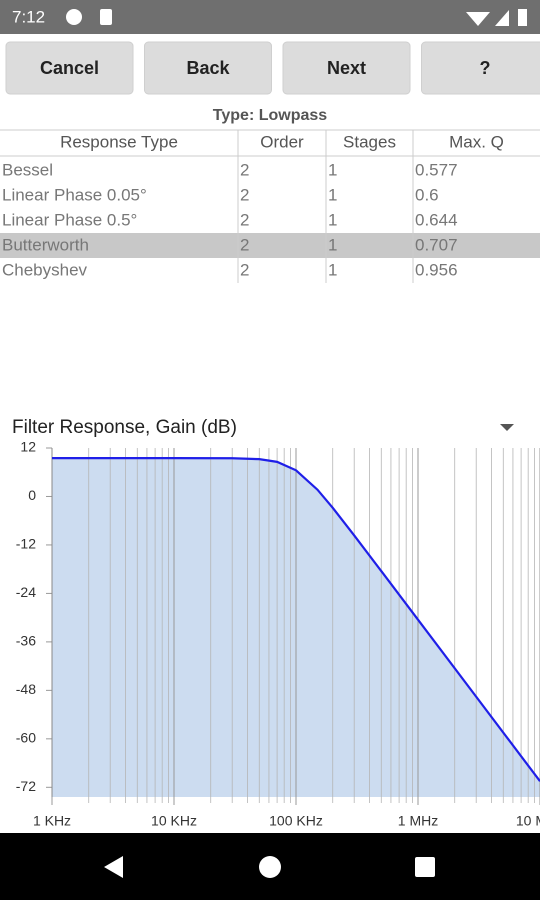  I want to click on table-cell: 0.644, so click(436, 219).